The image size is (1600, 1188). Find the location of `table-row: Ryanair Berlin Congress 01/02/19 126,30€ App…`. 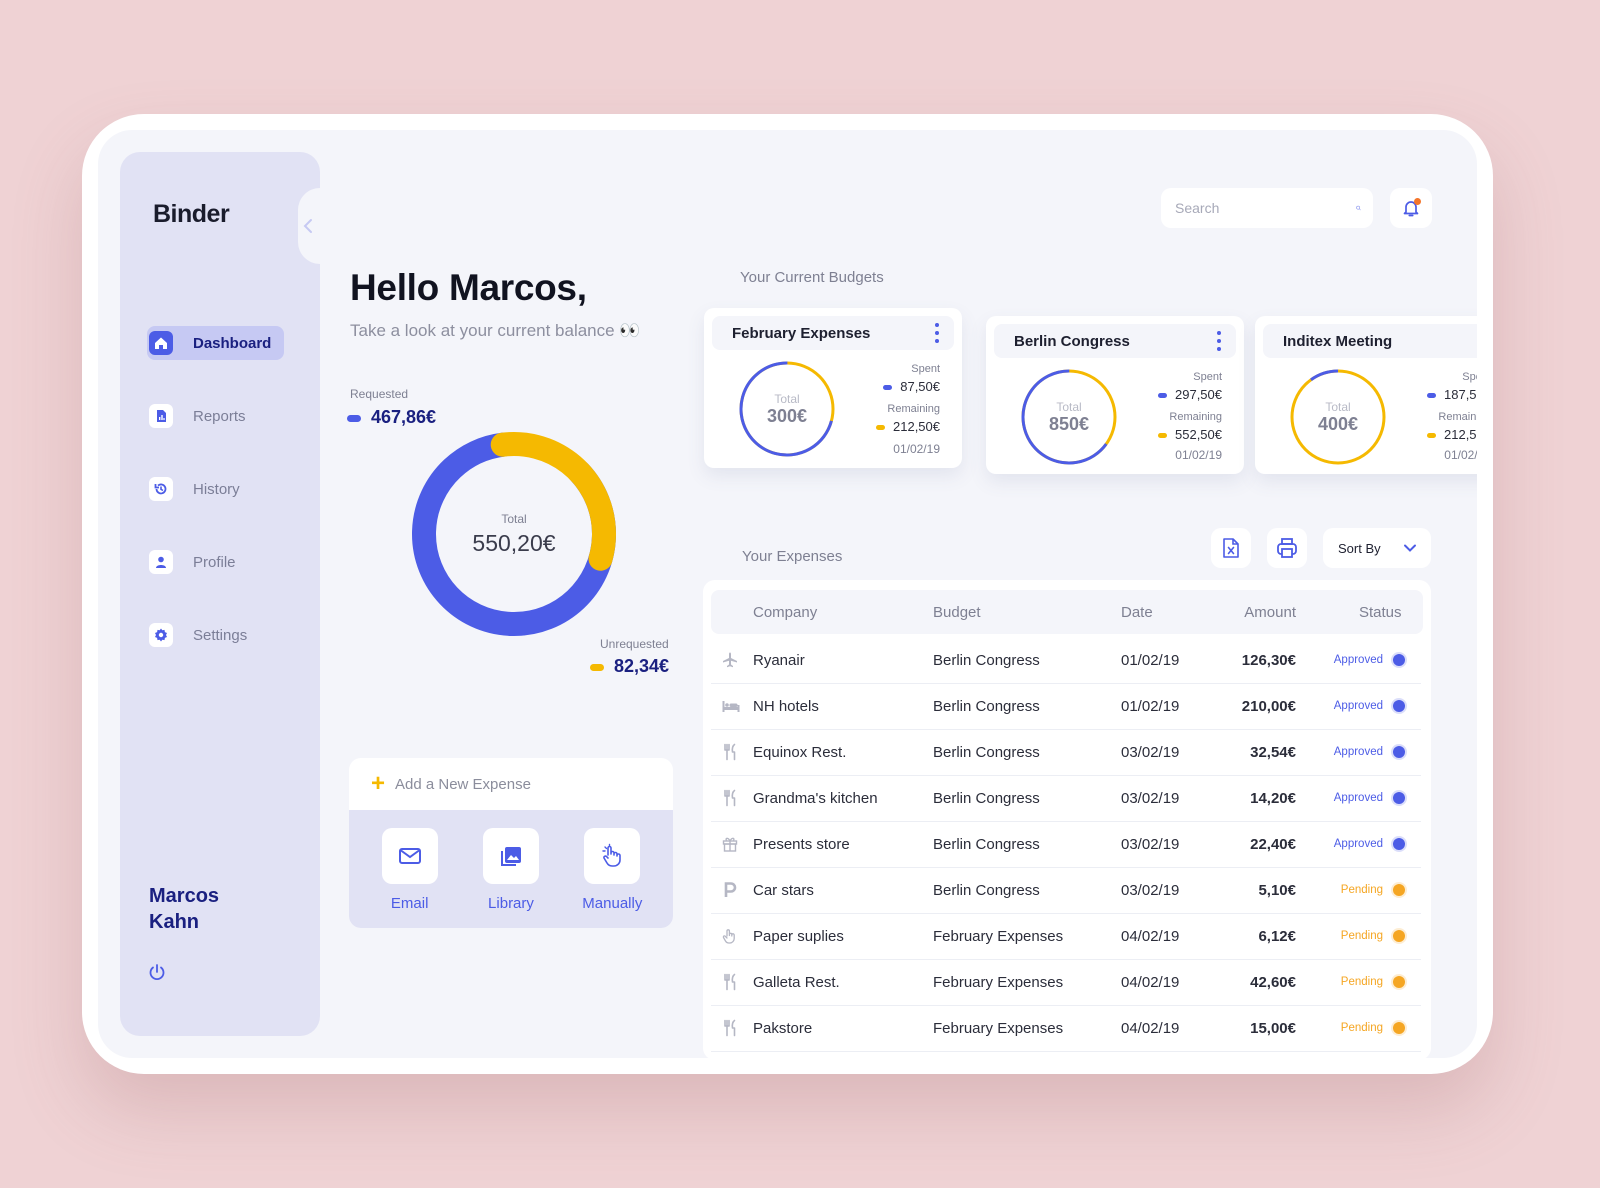

table-row: Ryanair Berlin Congress 01/02/19 126,30€ App… is located at coordinates (1066, 661).